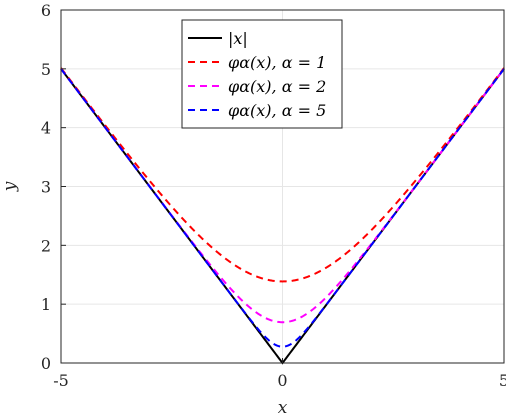  Describe the element at coordinates (282, 380) in the screenshot. I see `x-tick-label: 0` at that location.